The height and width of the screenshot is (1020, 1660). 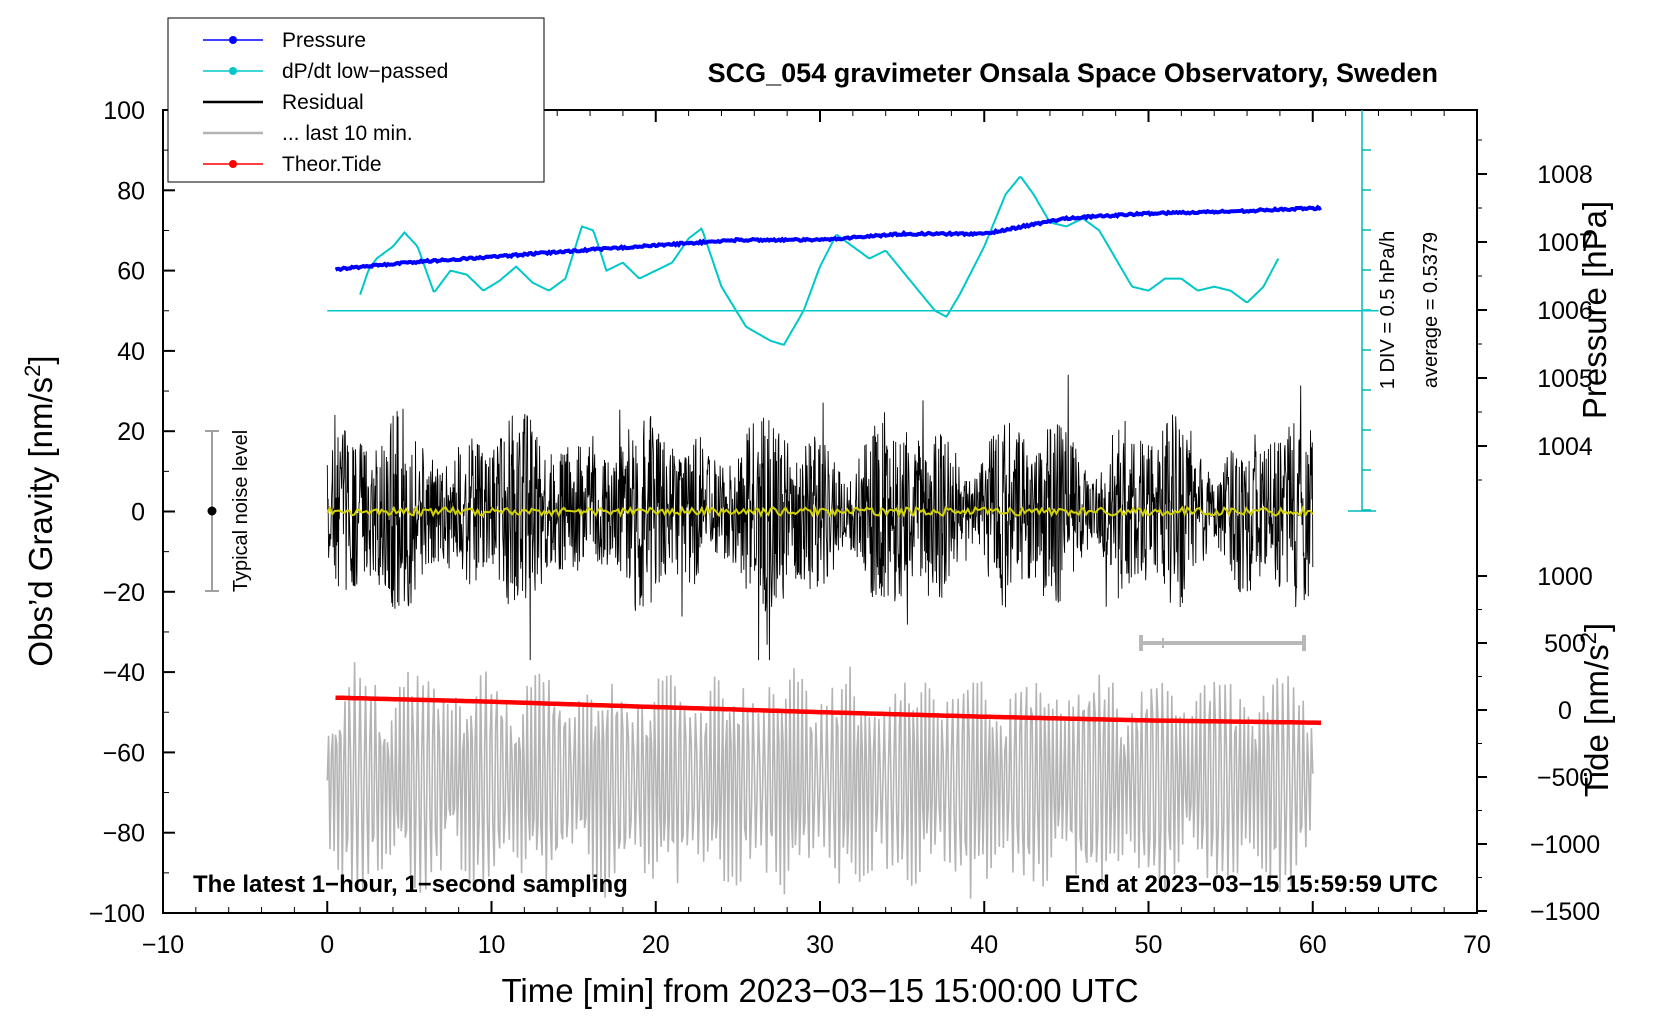 What do you see at coordinates (1222, 643) in the screenshot?
I see `last10-marker` at bounding box center [1222, 643].